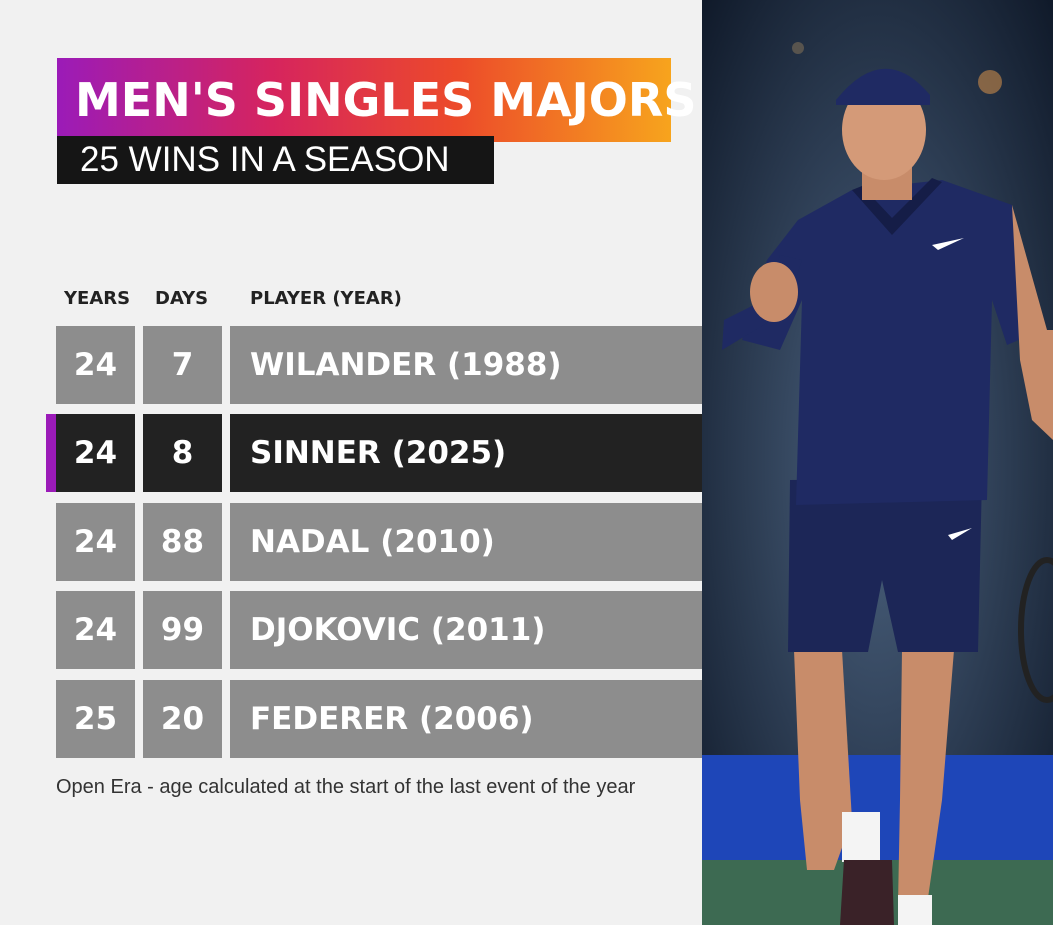 The image size is (1053, 925). Describe the element at coordinates (883, 86) in the screenshot. I see `player-cap` at that location.